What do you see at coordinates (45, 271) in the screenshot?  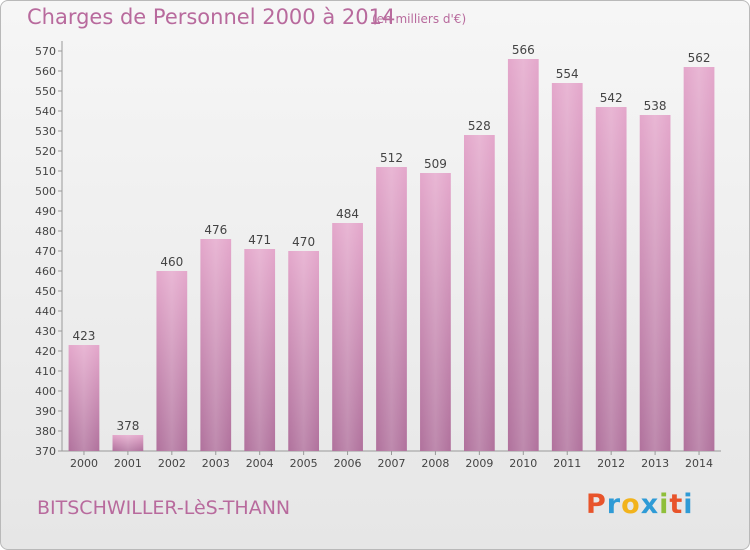 I see `y-tick-label: 460` at bounding box center [45, 271].